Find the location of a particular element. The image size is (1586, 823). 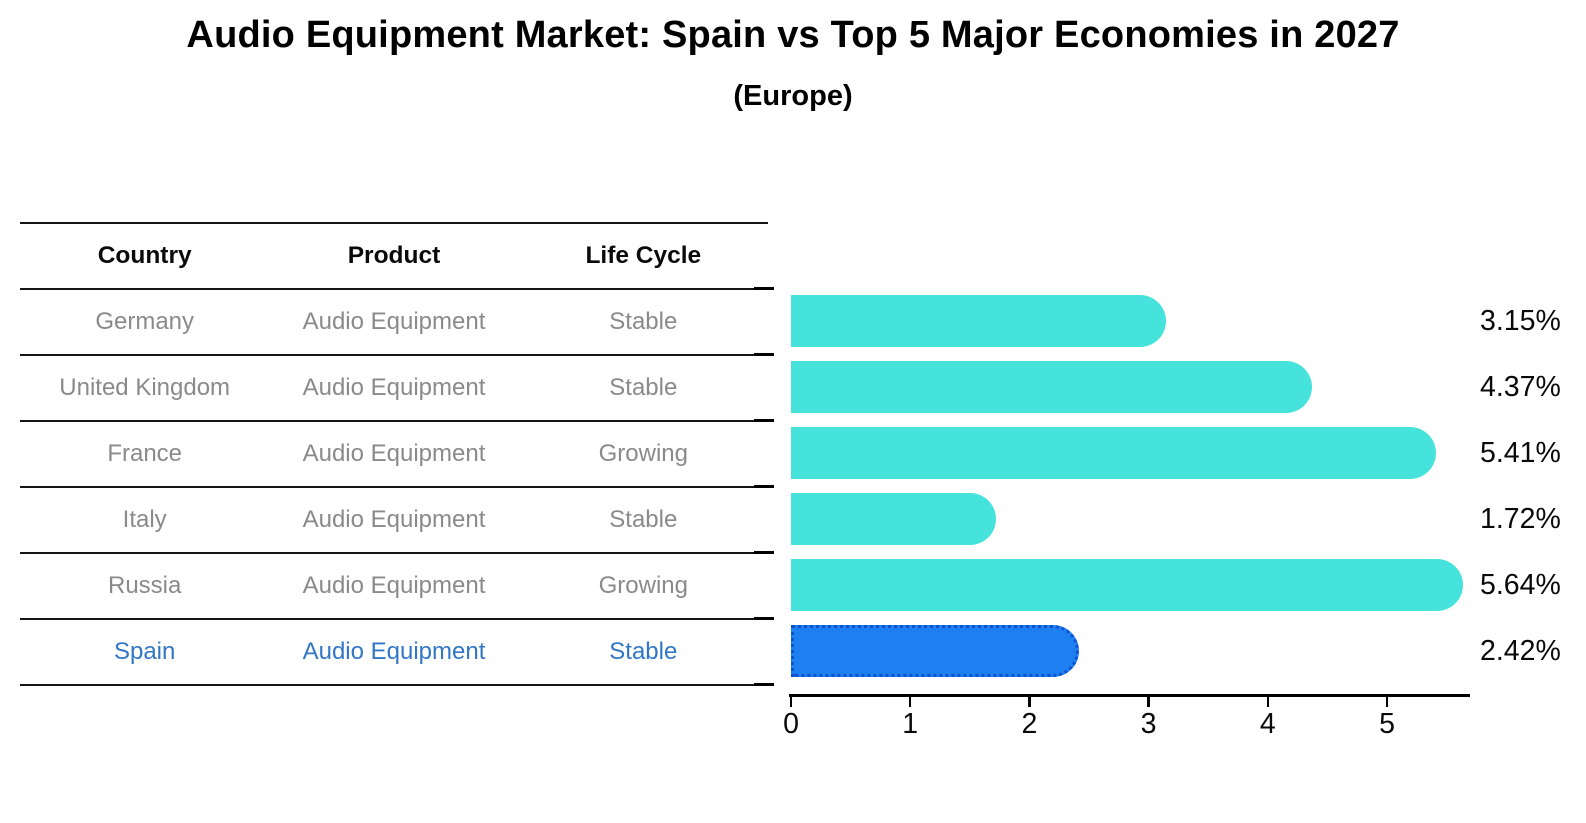

value-label: 5.64% is located at coordinates (1520, 585).